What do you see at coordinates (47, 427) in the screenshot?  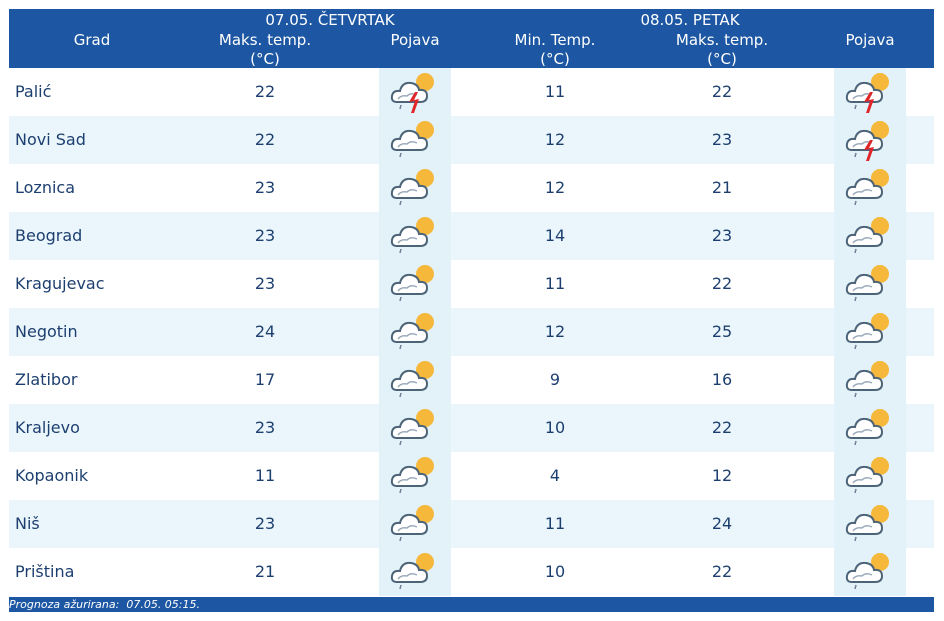 I see `city-name: Kraljevo` at bounding box center [47, 427].